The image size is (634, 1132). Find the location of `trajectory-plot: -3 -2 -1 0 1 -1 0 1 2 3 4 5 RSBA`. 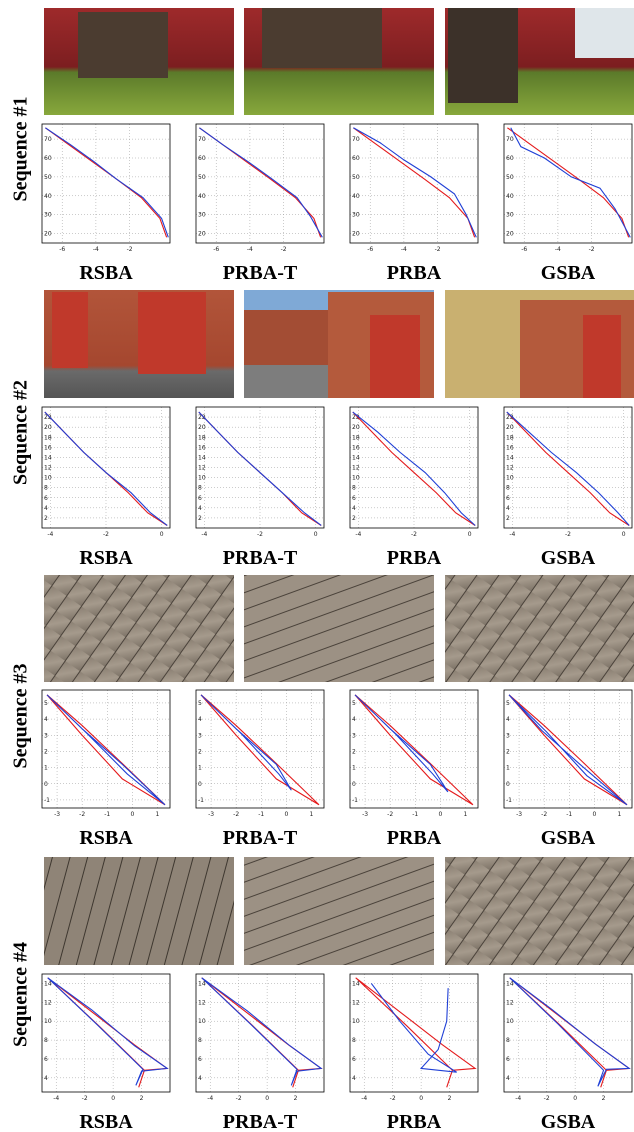

trajectory-plot: -3 -2 -1 0 1 -1 0 1 2 3 4 5 RSBA is located at coordinates (106, 769).